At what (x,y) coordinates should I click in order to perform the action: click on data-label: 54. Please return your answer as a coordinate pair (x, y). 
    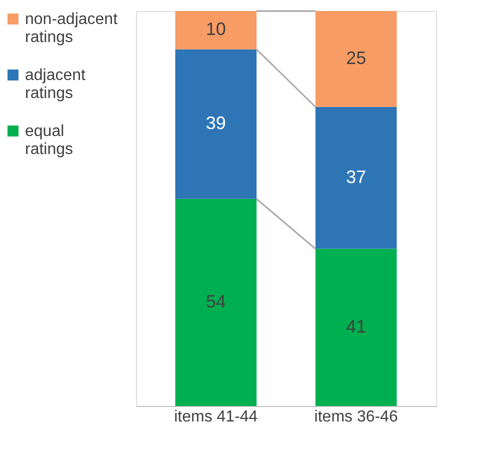
    Looking at the image, I should click on (216, 301).